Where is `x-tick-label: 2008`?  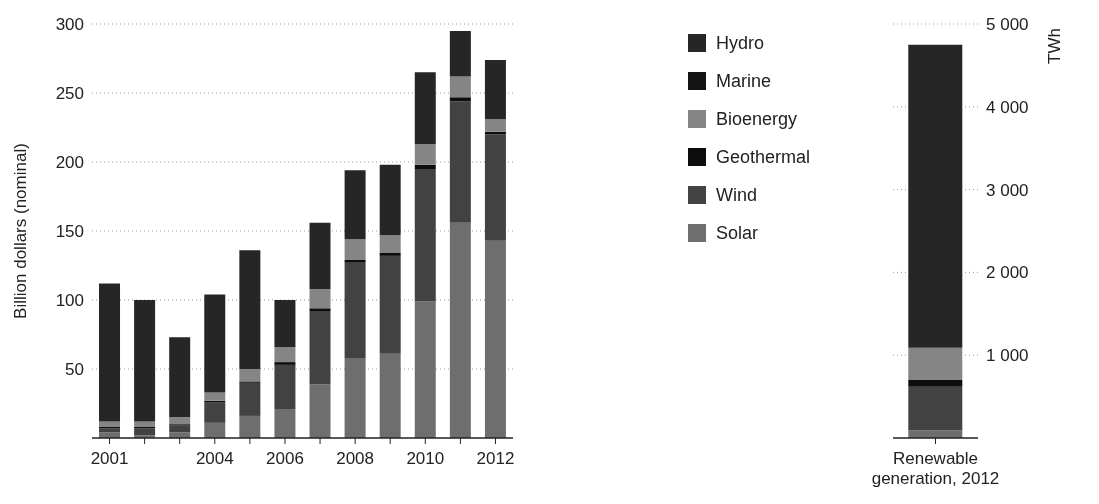 x-tick-label: 2008 is located at coordinates (355, 458).